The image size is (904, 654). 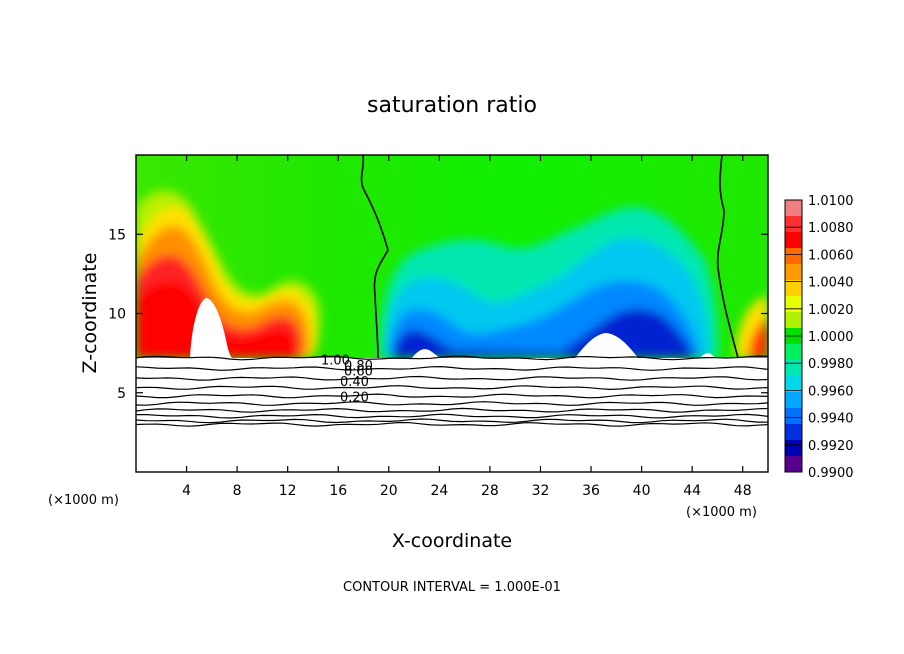 I want to click on contour-label: 0.20, so click(x=354, y=398).